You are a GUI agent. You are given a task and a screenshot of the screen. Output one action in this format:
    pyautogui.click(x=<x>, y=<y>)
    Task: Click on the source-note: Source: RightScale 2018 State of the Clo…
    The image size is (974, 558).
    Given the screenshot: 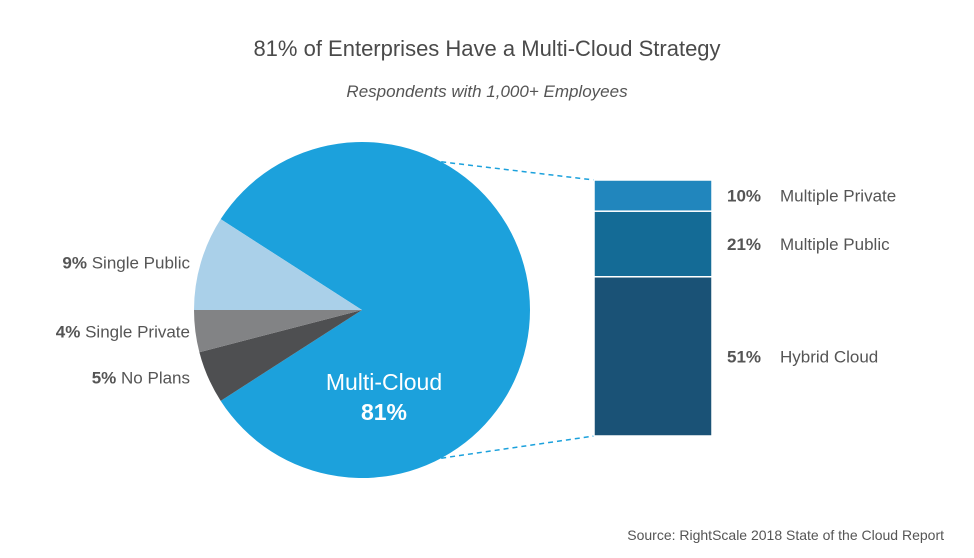 What is the action you would take?
    pyautogui.click(x=785, y=535)
    